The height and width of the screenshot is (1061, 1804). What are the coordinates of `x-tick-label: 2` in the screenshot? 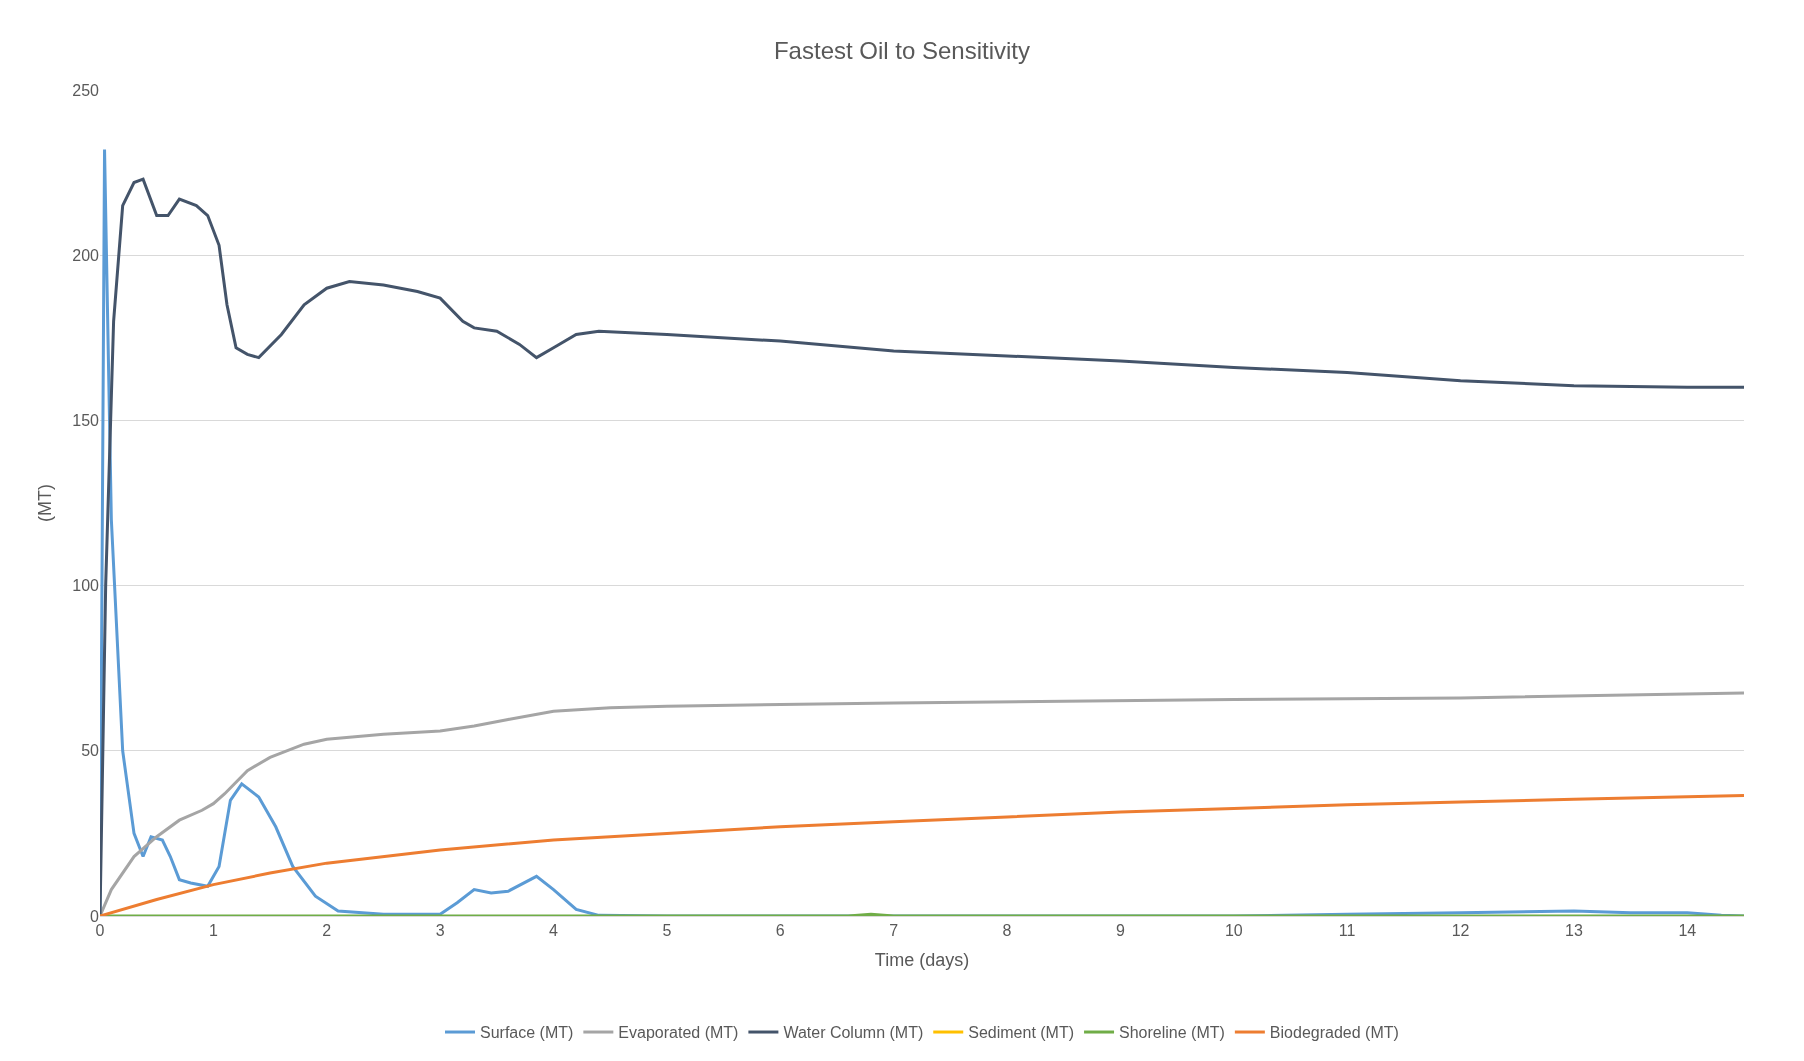 It's located at (327, 931).